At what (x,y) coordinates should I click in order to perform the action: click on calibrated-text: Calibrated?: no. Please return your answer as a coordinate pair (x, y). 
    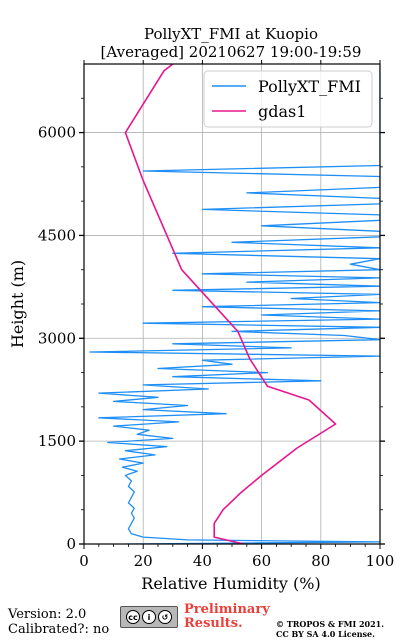
    Looking at the image, I should click on (59, 629).